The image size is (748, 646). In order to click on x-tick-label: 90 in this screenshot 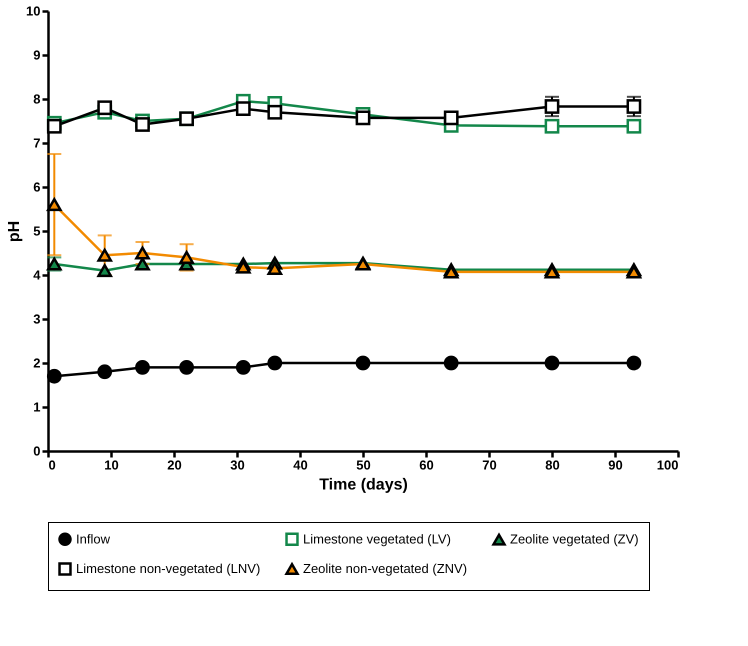, I will do `click(615, 465)`.